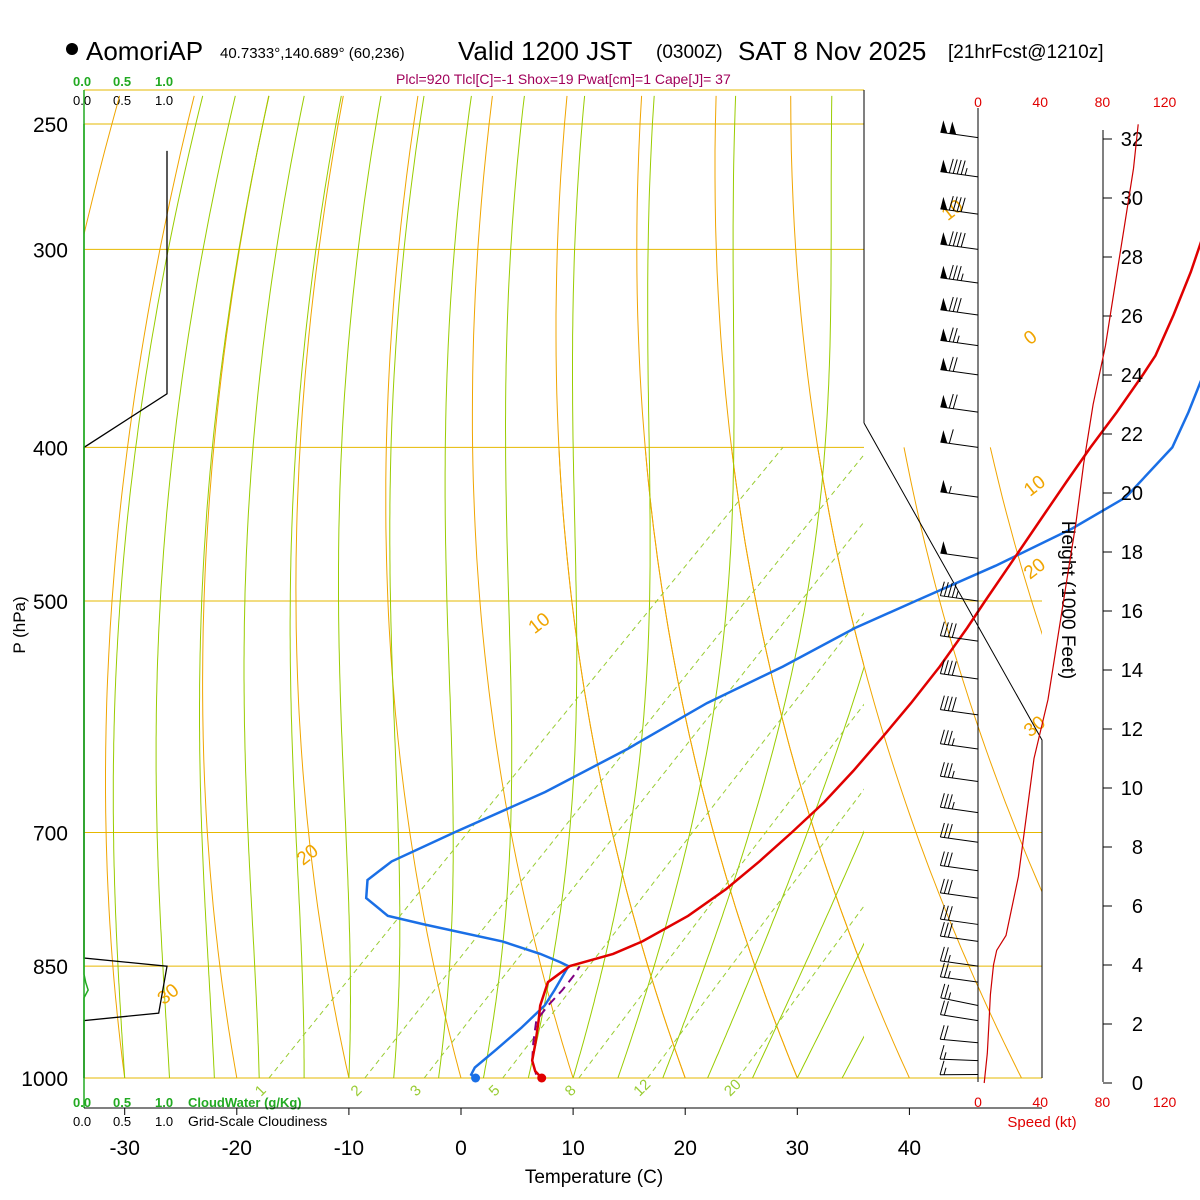 This screenshot has height=1200, width=1200. What do you see at coordinates (797, 1148) in the screenshot?
I see `temperature-tick-30: 30` at bounding box center [797, 1148].